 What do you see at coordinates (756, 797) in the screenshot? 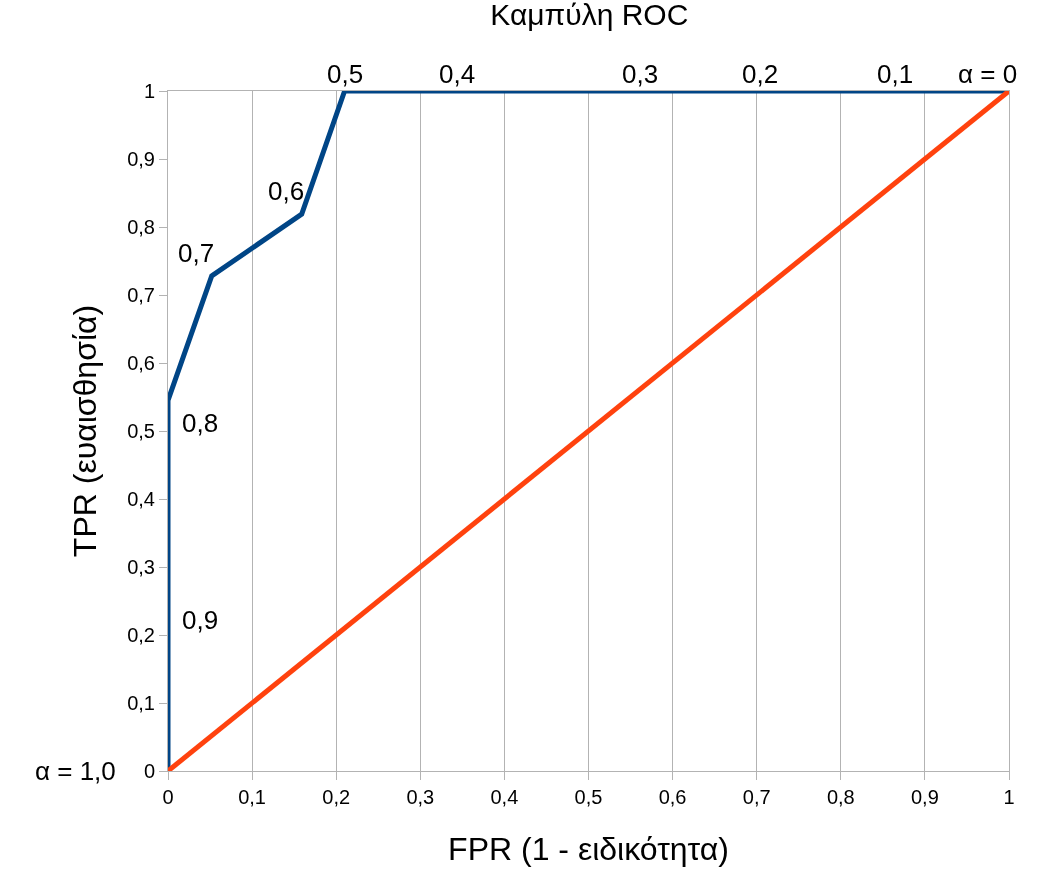
I see `x-tick-label: 0,7` at bounding box center [756, 797].